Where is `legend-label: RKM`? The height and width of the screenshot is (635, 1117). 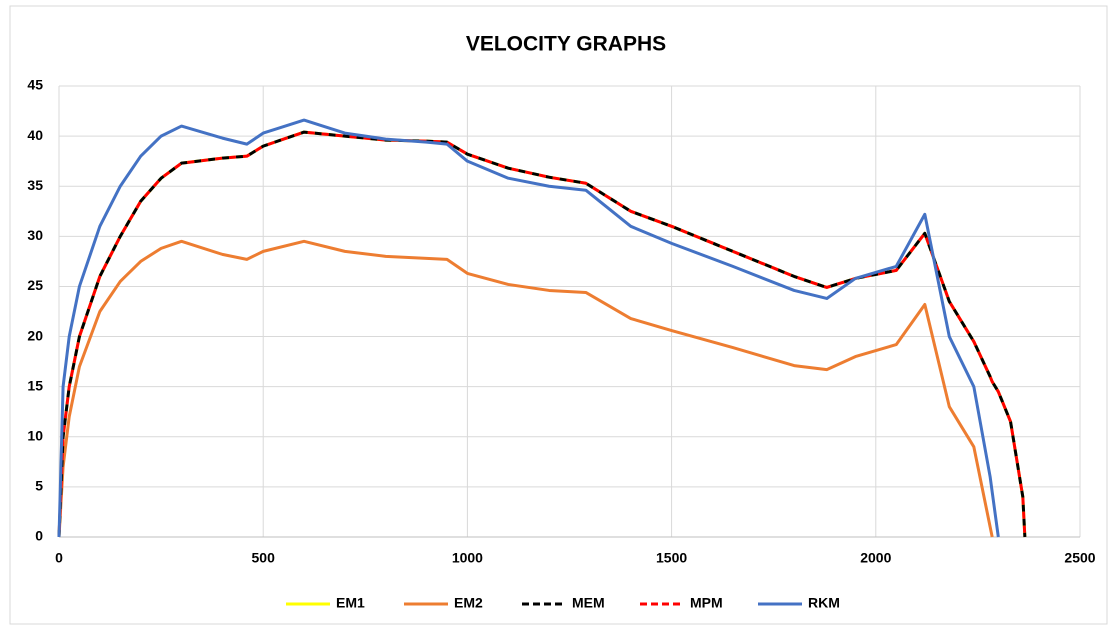
legend-label: RKM is located at coordinates (824, 603).